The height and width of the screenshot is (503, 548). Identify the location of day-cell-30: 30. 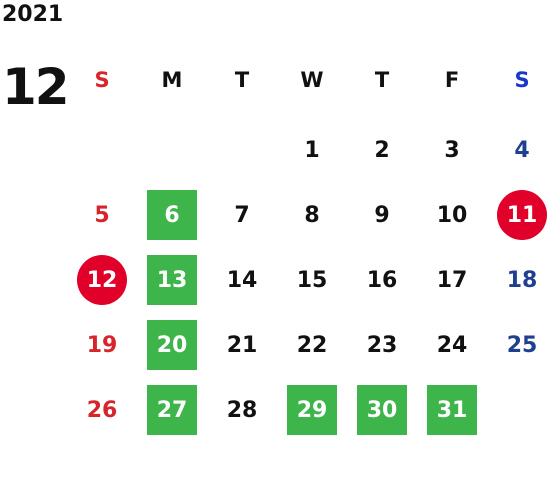
(382, 410).